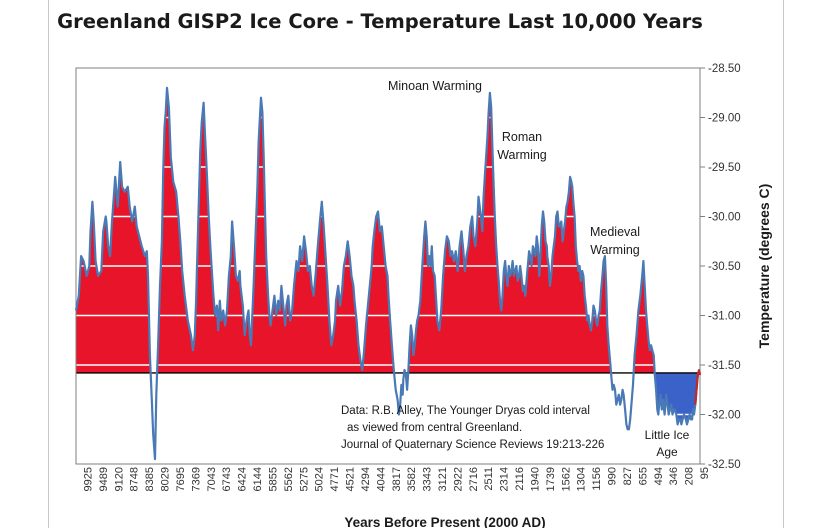  Describe the element at coordinates (505, 479) in the screenshot. I see `x-tick-label: 2314` at that location.